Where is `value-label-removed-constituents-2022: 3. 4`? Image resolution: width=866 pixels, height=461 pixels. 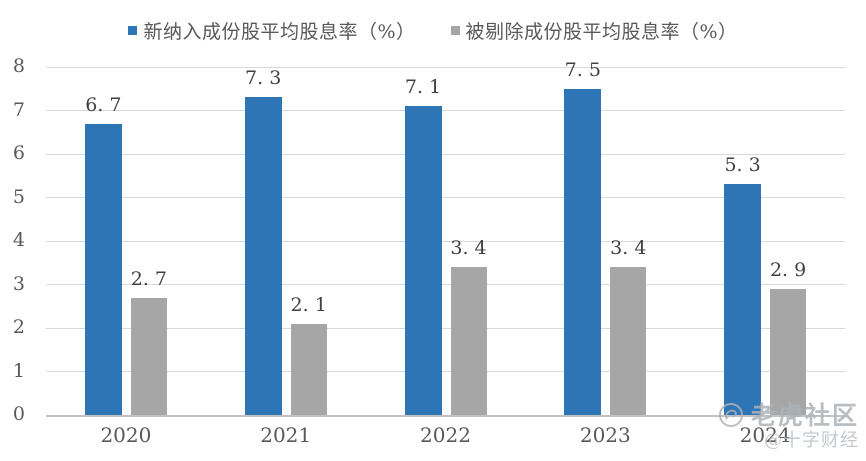 value-label-removed-constituents-2022: 3. 4 is located at coordinates (468, 248).